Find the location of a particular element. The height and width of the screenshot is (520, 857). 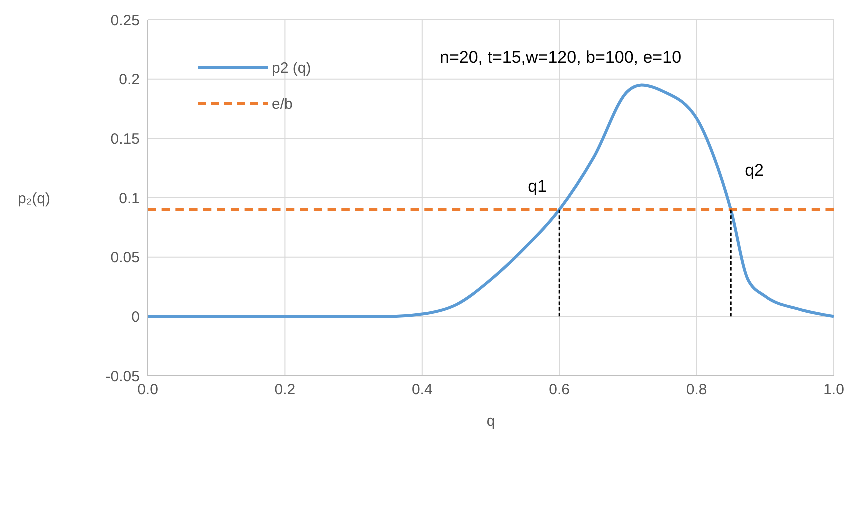

x-axis-title: q is located at coordinates (491, 421).